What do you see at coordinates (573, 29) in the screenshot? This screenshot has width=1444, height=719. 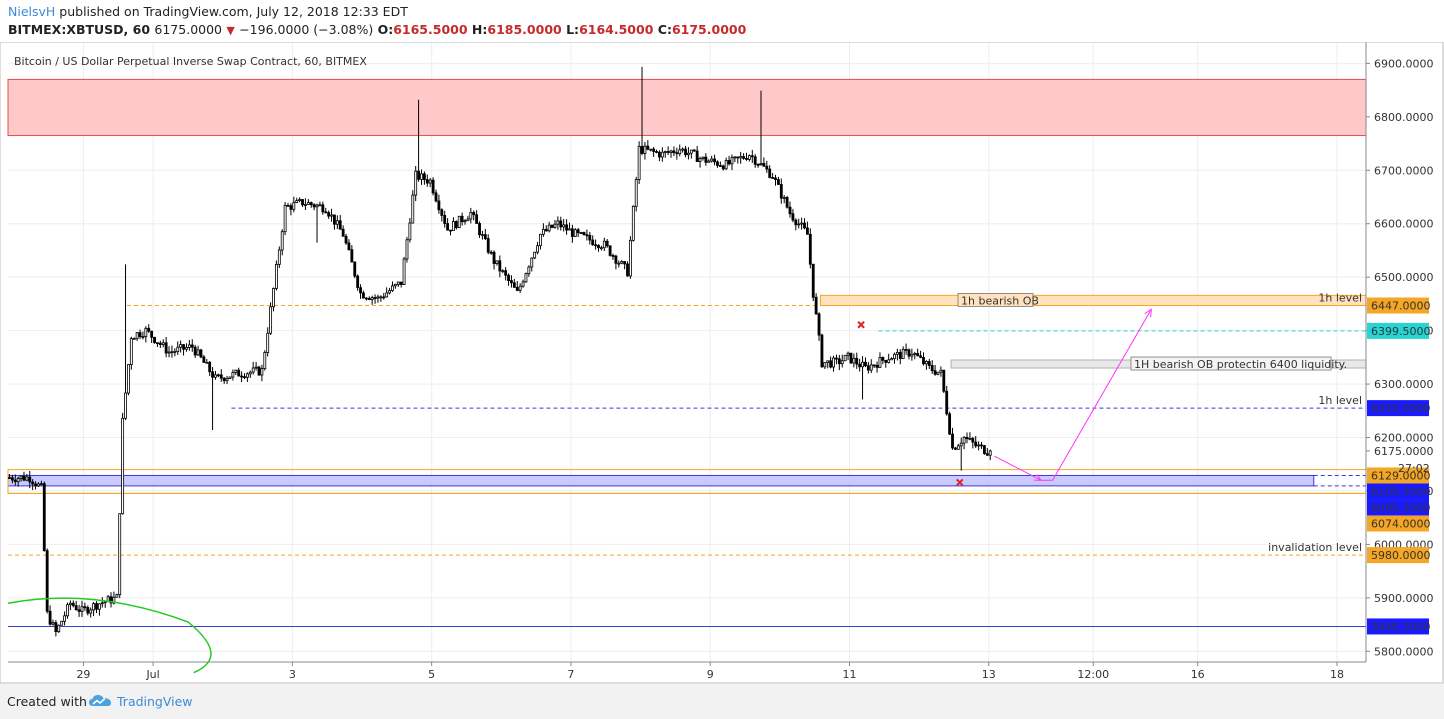 I see `low-label: L:` at bounding box center [573, 29].